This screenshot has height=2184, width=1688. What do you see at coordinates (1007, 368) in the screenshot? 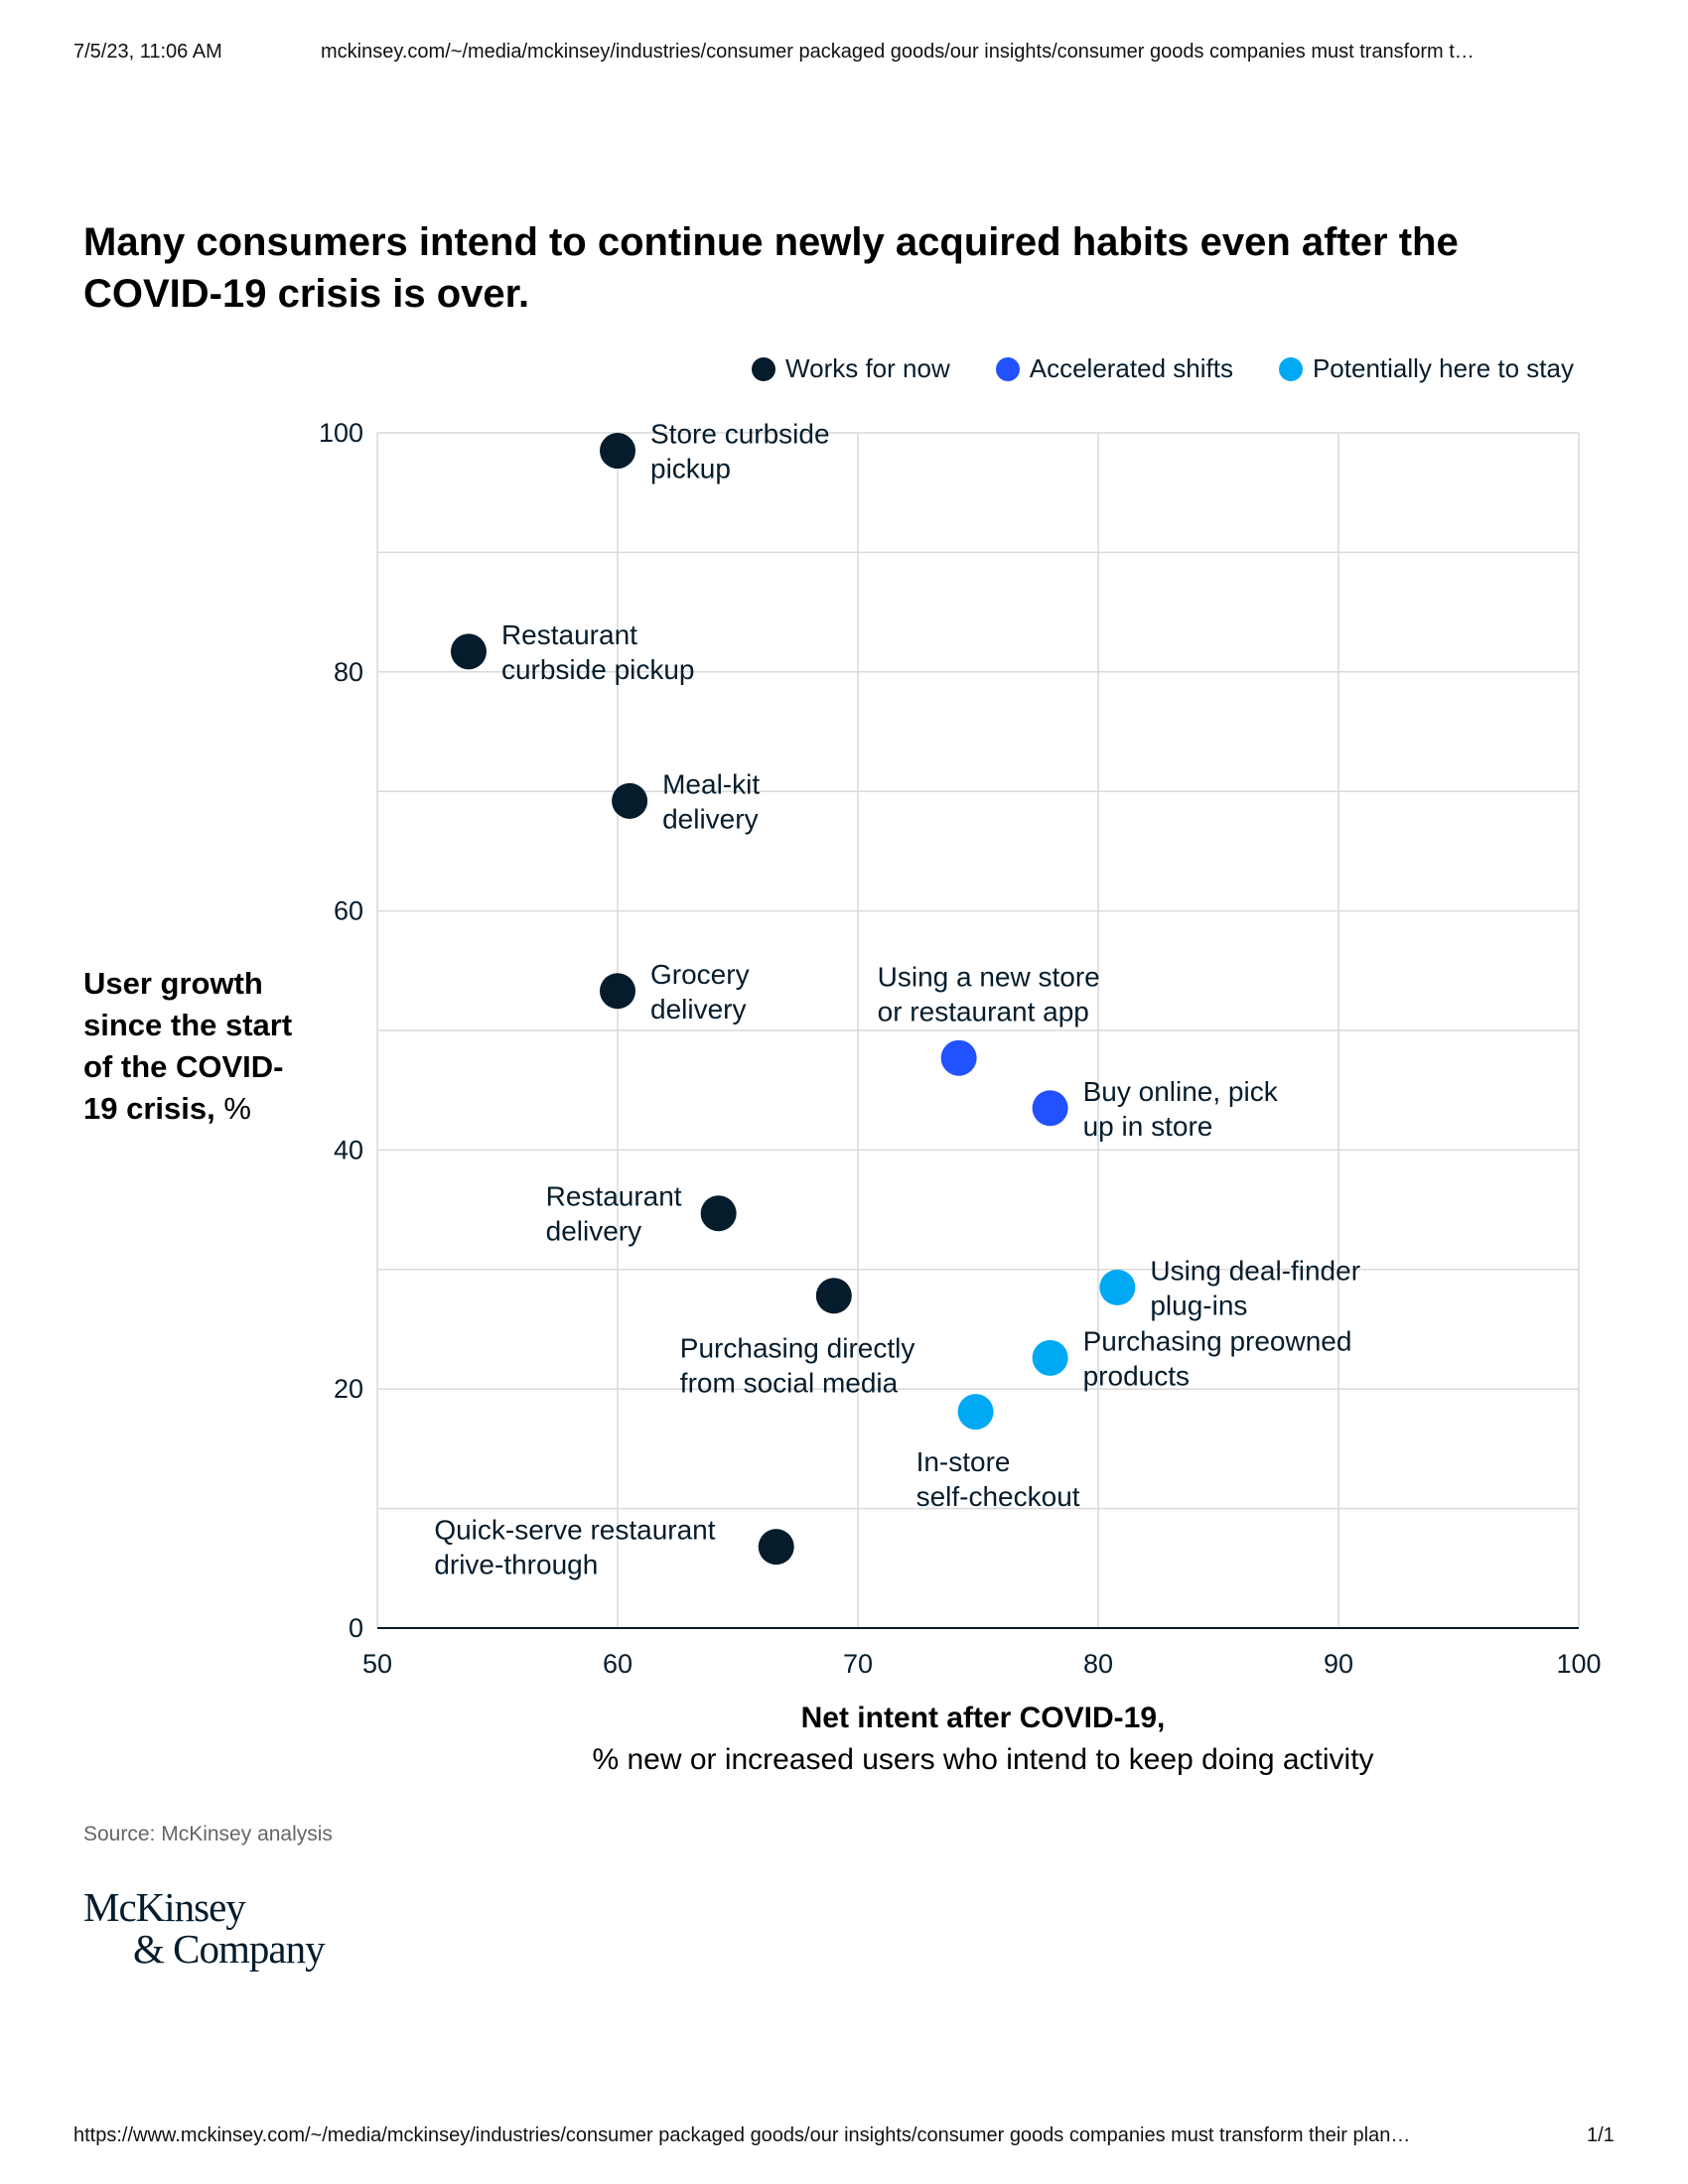
I see `legend-dot-accelerated-shifts` at bounding box center [1007, 368].